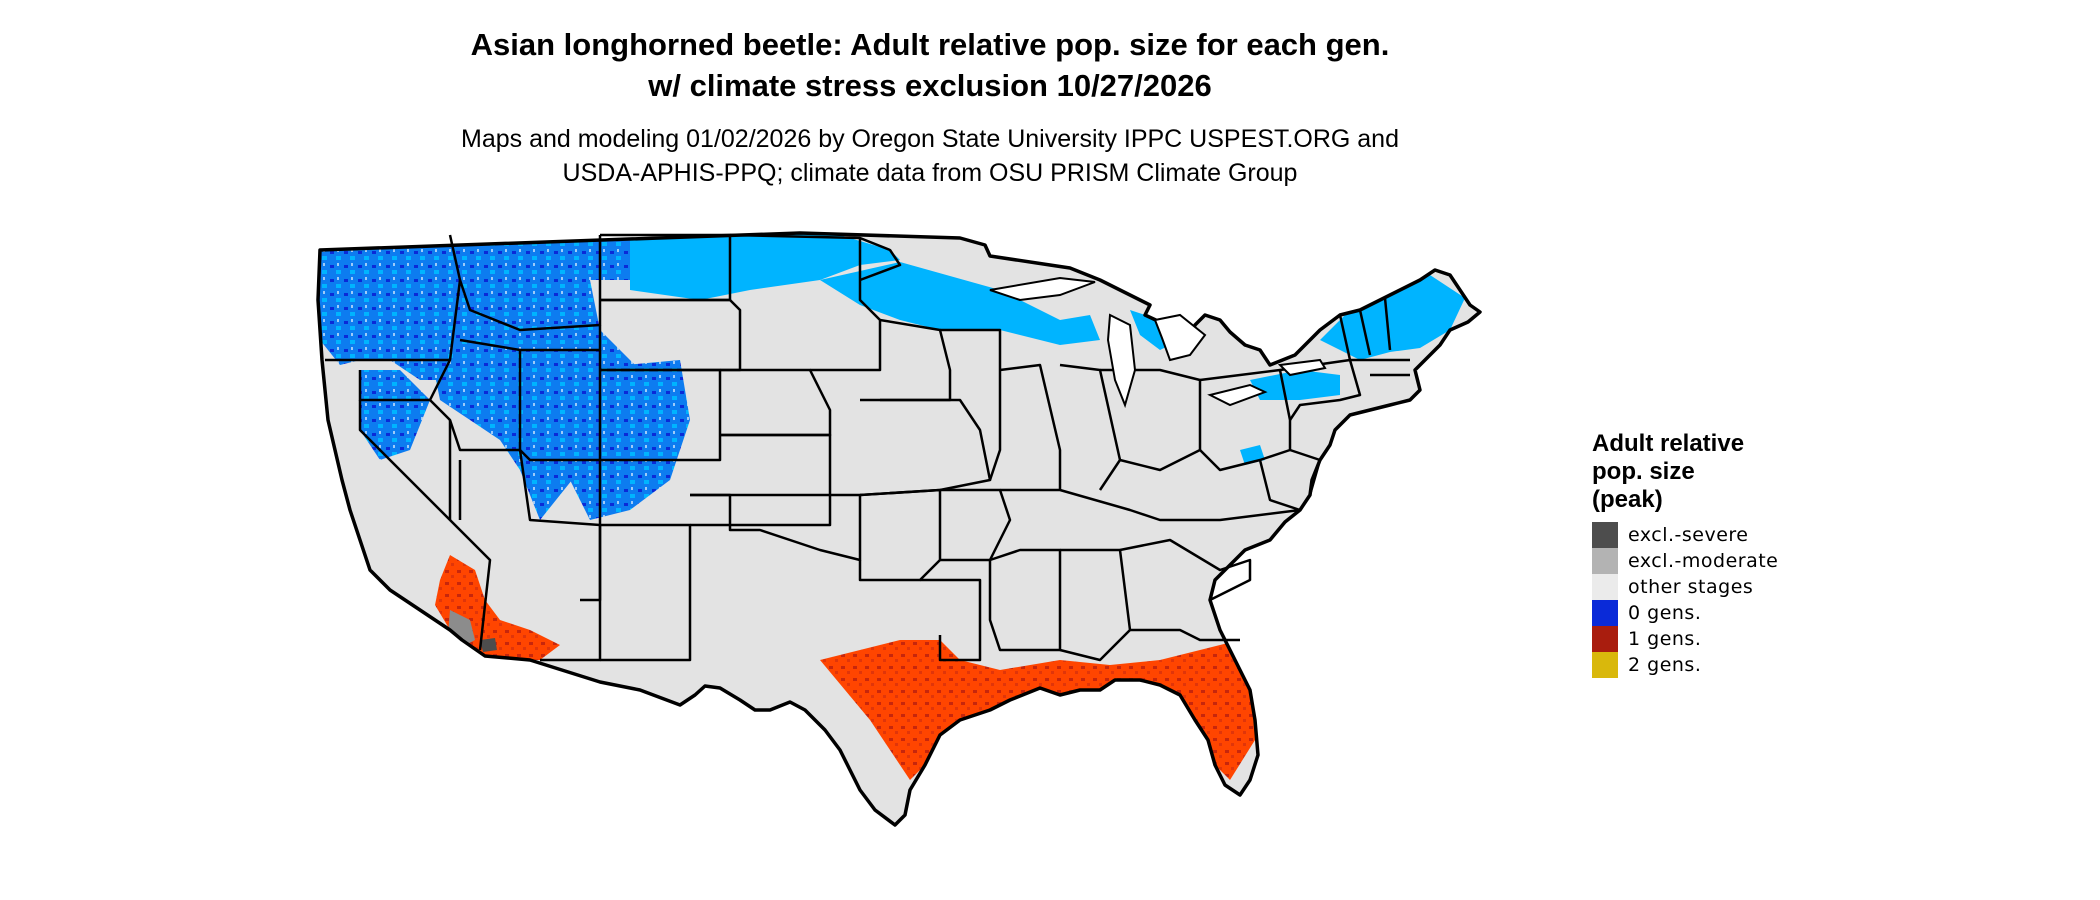 This screenshot has width=2100, height=900. I want to click on zero-gen-region-idaho, so click(395, 415).